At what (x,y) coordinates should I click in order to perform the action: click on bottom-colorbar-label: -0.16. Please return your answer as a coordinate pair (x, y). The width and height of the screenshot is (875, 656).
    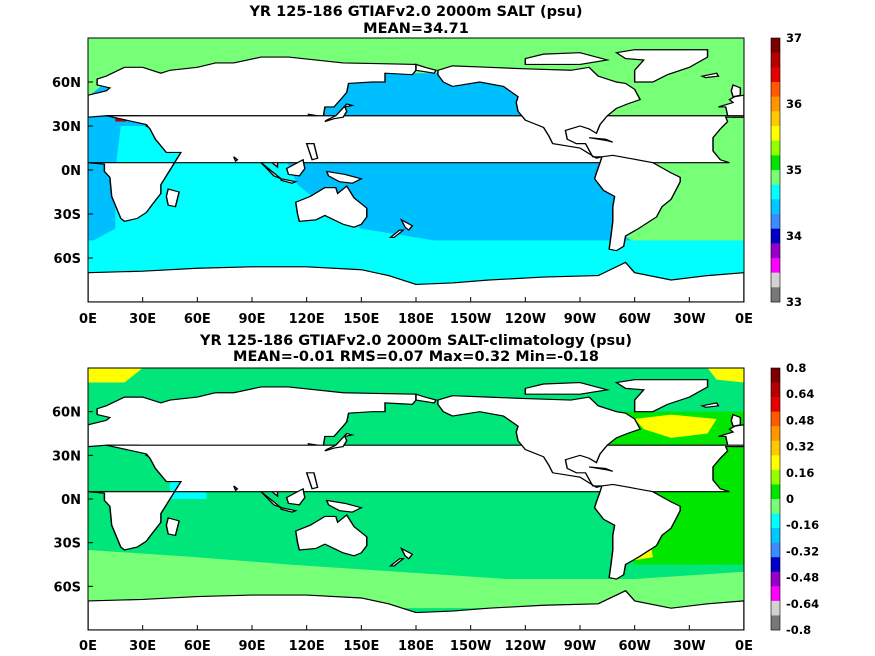
    Looking at the image, I should click on (802, 525).